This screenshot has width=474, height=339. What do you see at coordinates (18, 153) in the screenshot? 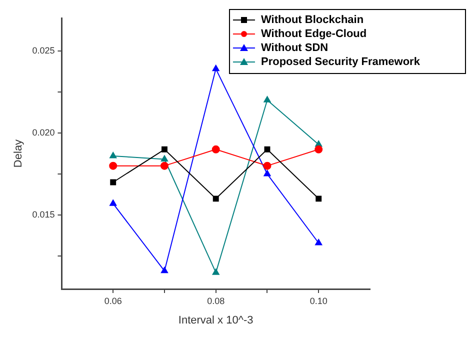
I see `y-axis-title: Delay` at bounding box center [18, 153].